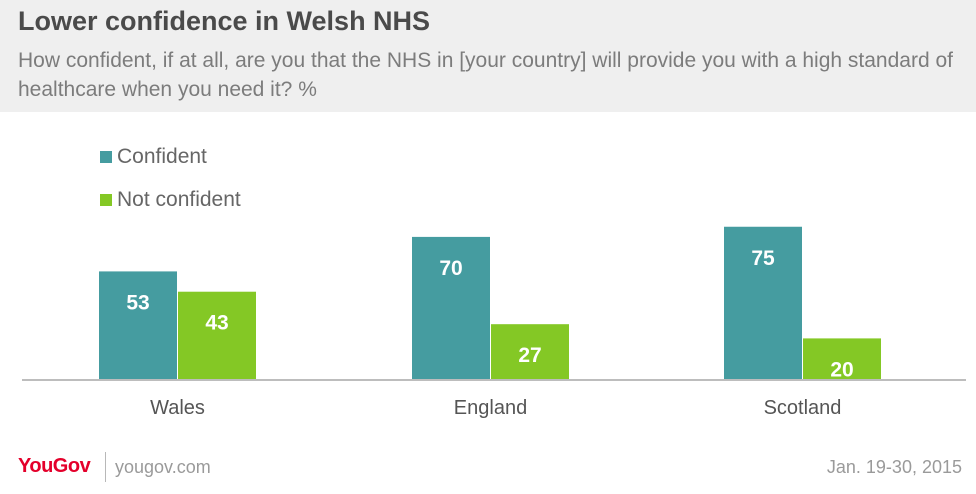 The width and height of the screenshot is (976, 494). I want to click on bar-not-confident-england, so click(530, 351).